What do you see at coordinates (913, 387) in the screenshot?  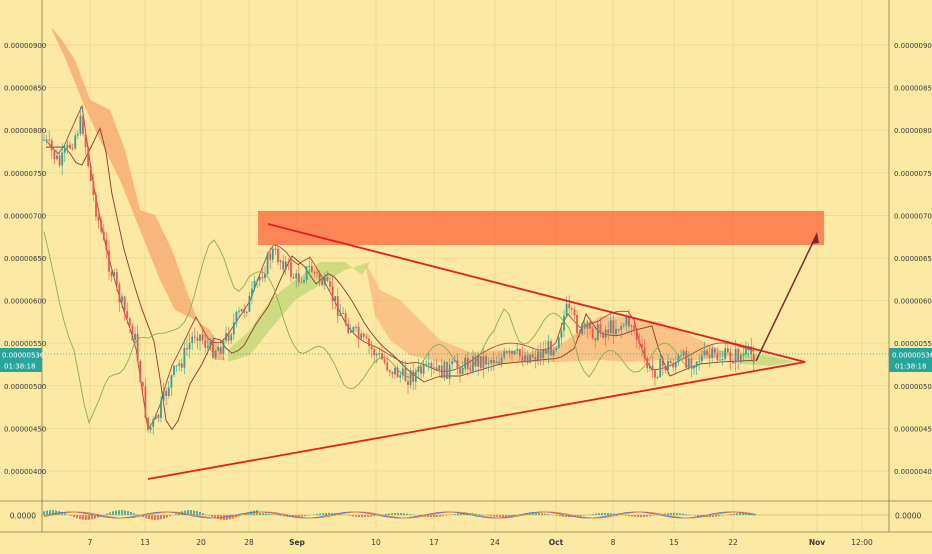 I see `price-tick-right: 0.00000500` at bounding box center [913, 387].